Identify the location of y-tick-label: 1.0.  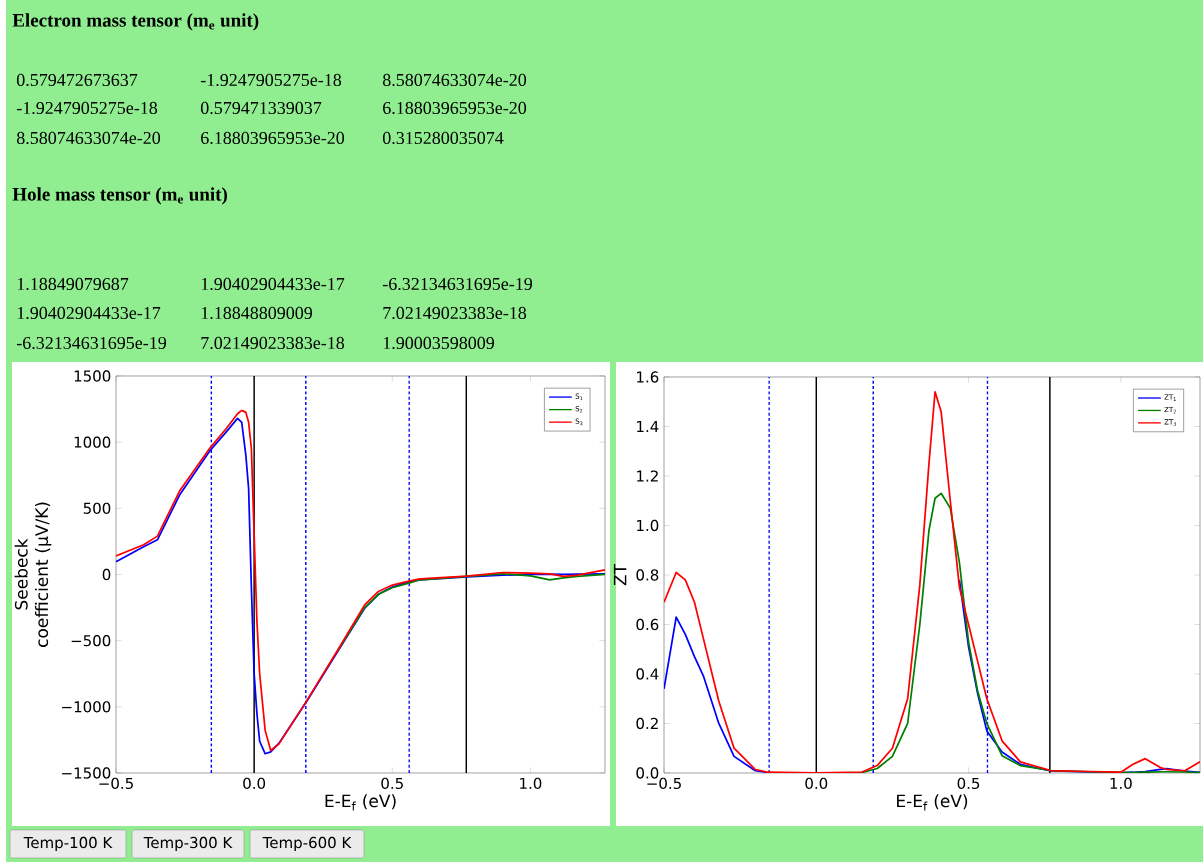
(648, 525).